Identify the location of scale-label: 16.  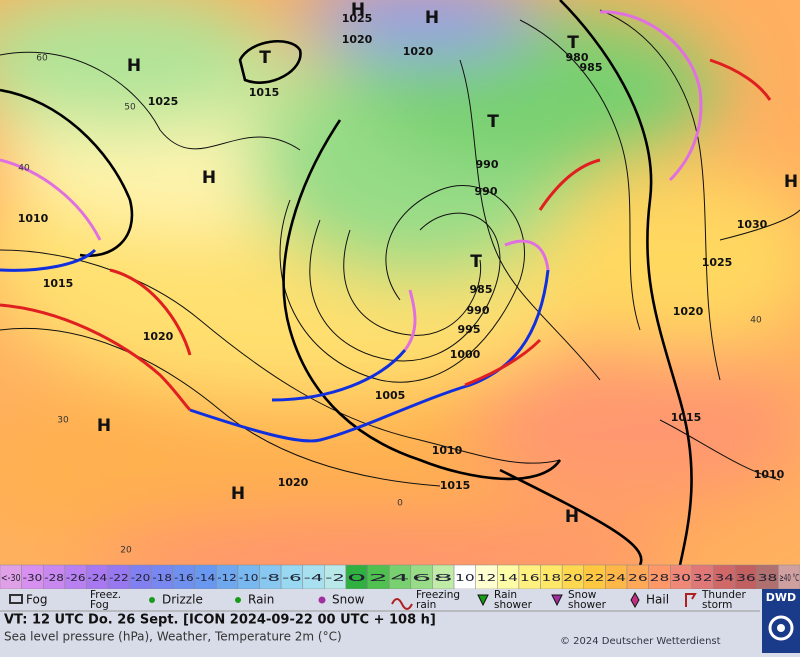
(530, 578).